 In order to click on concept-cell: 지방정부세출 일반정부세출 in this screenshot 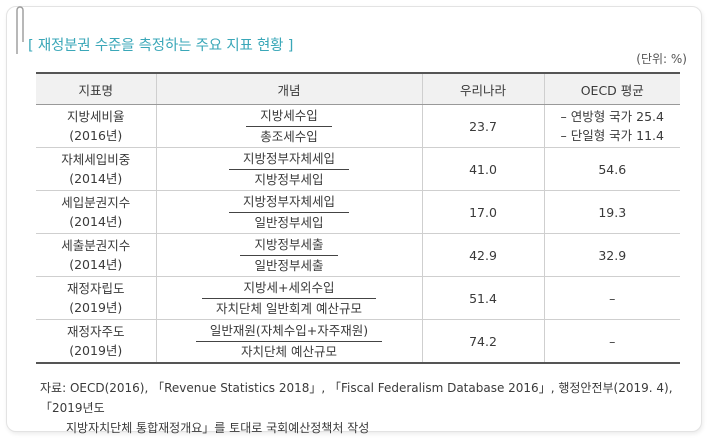, I will do `click(288, 255)`.